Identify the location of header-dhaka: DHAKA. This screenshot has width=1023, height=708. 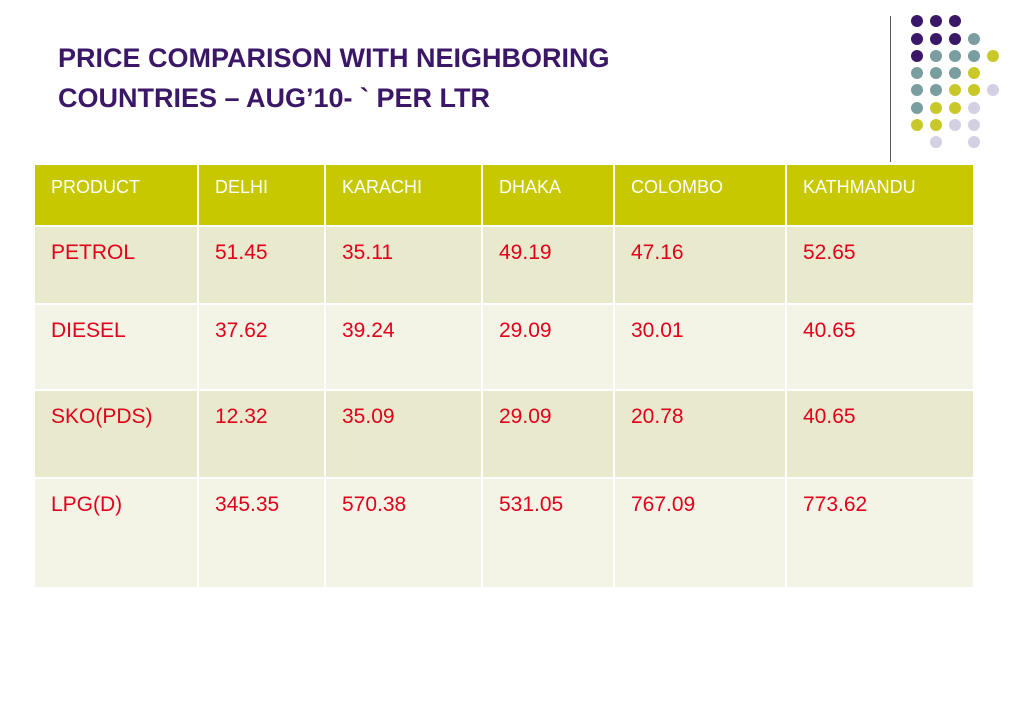
(548, 195).